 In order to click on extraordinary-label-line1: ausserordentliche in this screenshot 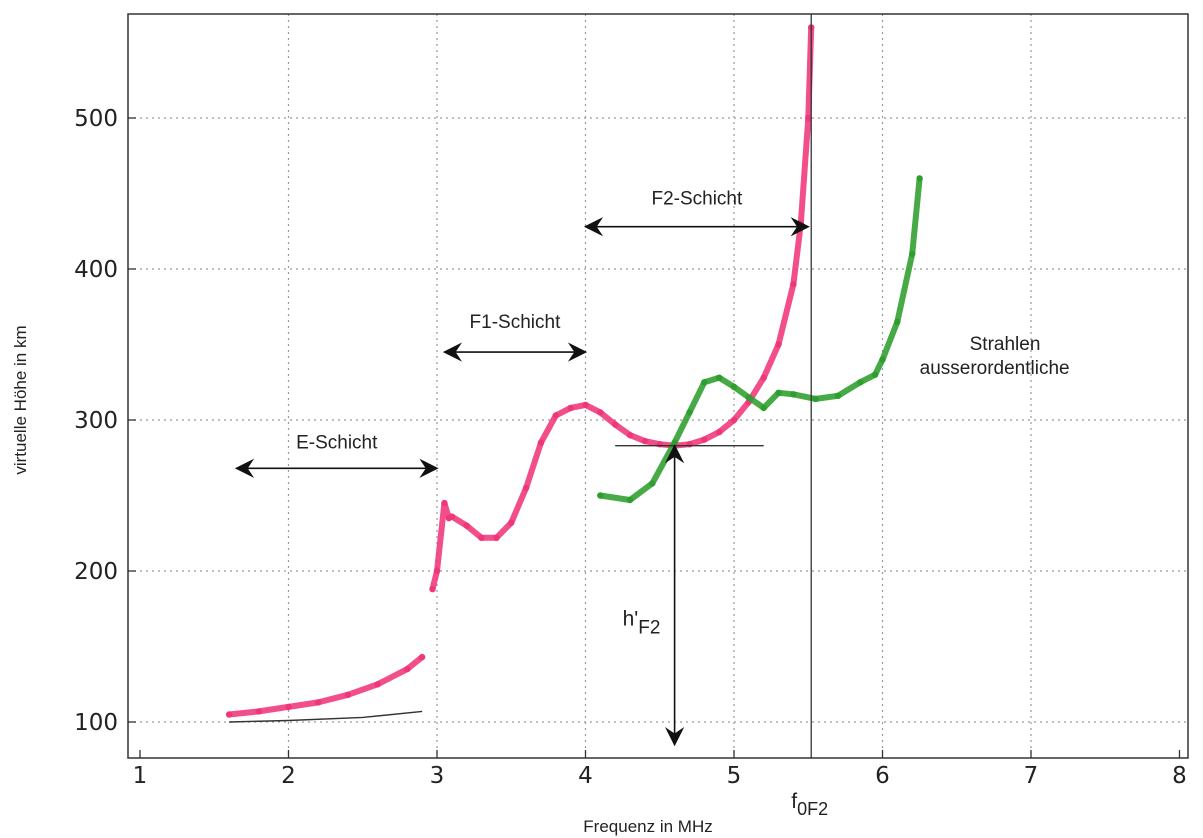, I will do `click(995, 368)`.